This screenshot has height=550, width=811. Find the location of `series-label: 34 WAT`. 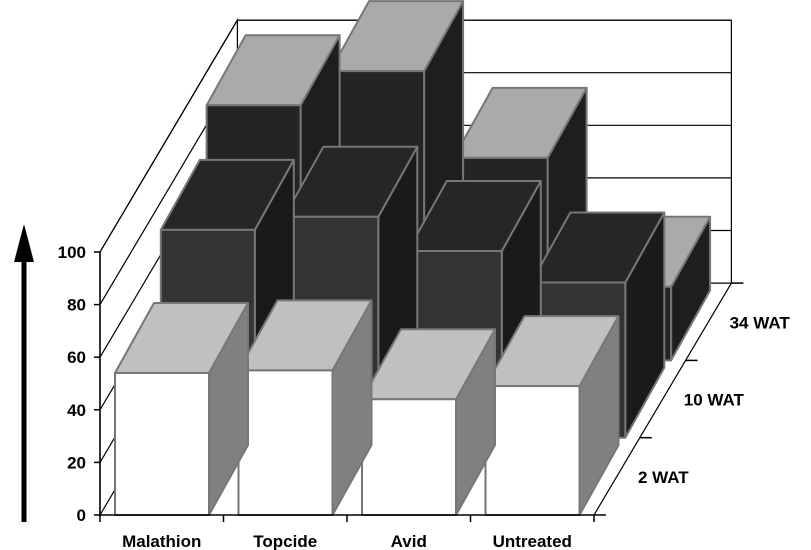

series-label: 34 WAT is located at coordinates (760, 322).